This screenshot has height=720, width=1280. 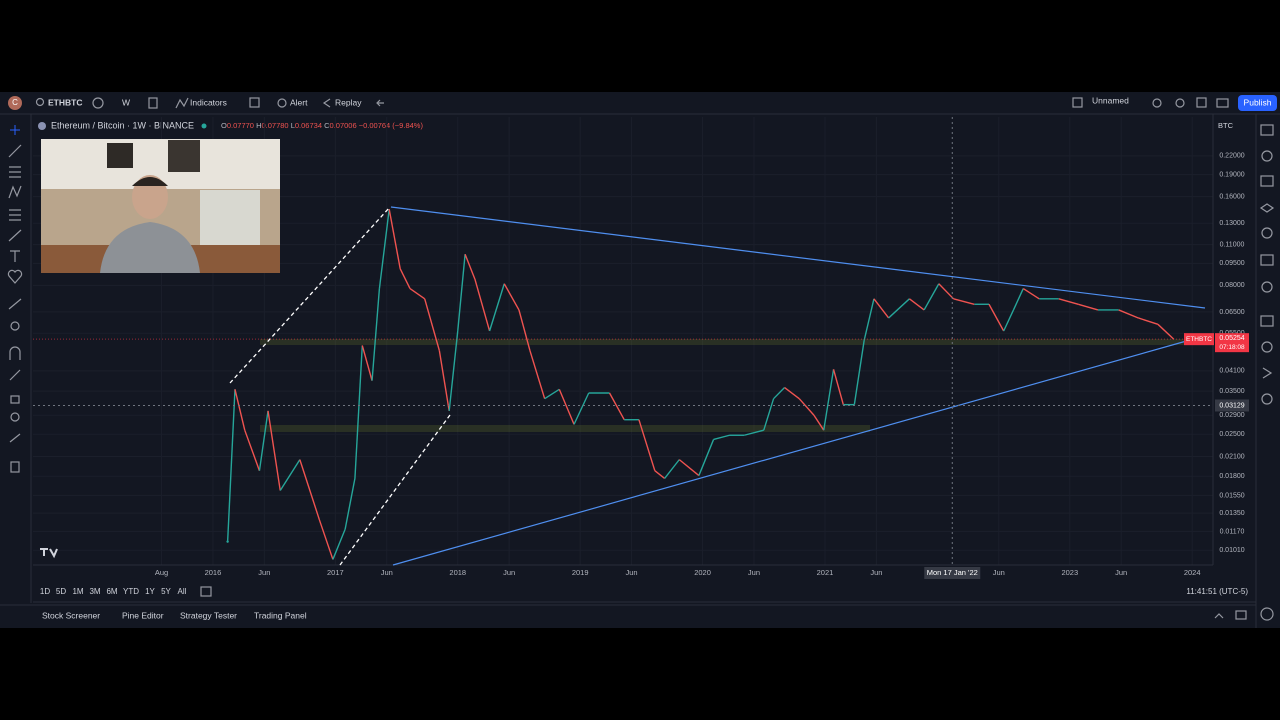 What do you see at coordinates (111, 591) in the screenshot?
I see `timeframe-button: 6M` at bounding box center [111, 591].